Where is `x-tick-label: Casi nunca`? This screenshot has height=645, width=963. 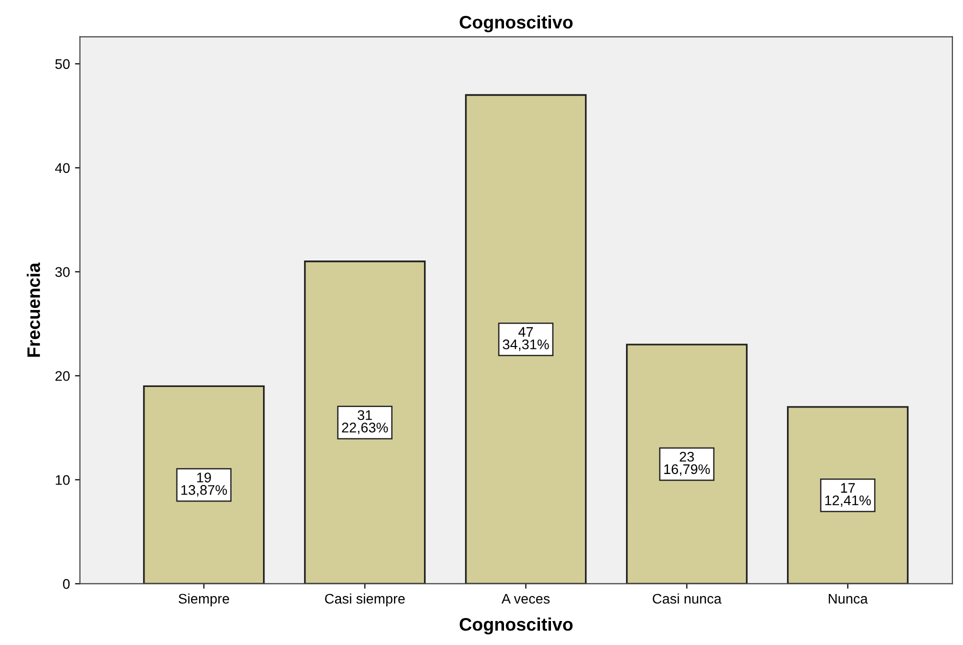
x-tick-label: Casi nunca is located at coordinates (687, 598).